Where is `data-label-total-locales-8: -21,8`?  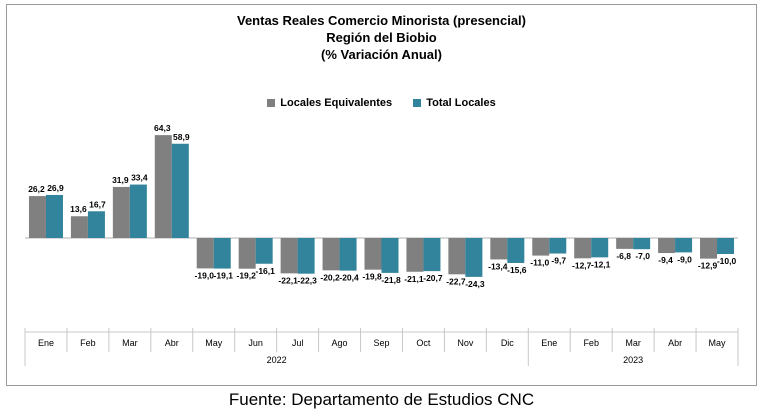
data-label-total-locales-8: -21,8 is located at coordinates (391, 280).